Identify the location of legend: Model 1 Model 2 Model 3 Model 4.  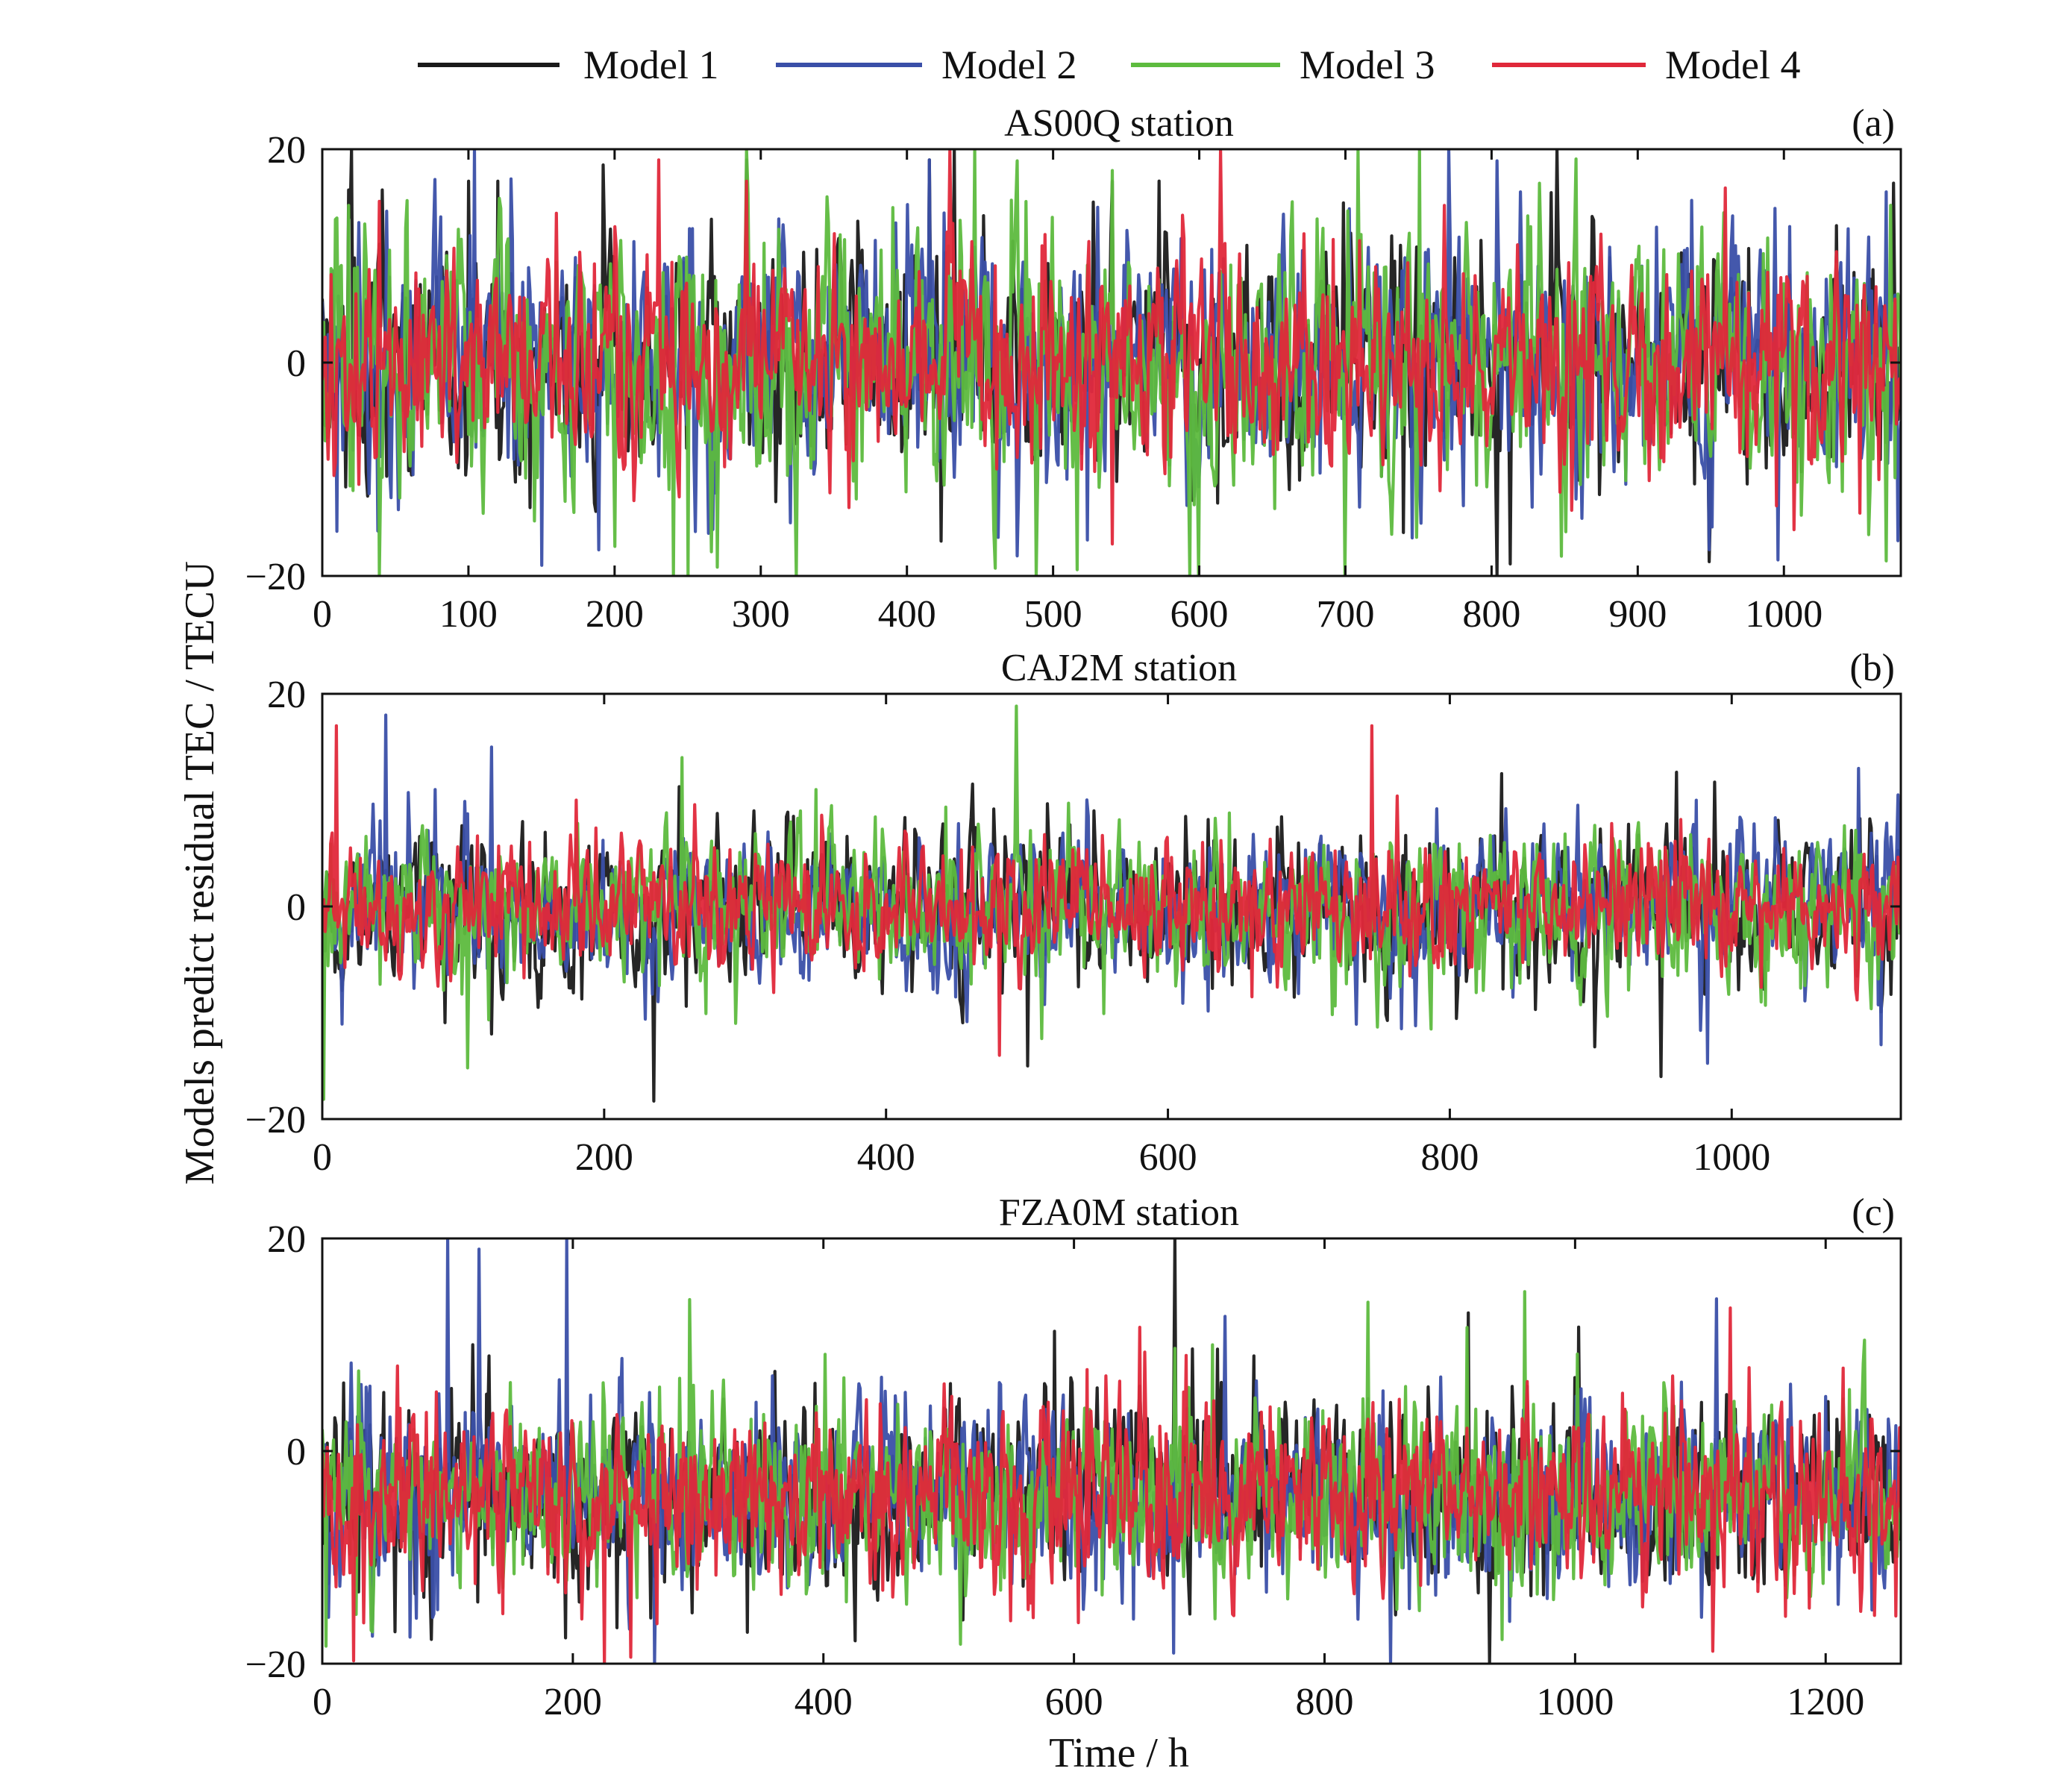
(1028, 64).